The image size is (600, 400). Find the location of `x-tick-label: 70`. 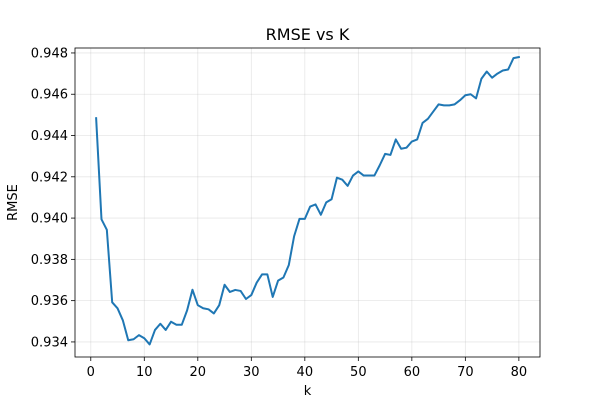

x-tick-label: 70 is located at coordinates (465, 372).